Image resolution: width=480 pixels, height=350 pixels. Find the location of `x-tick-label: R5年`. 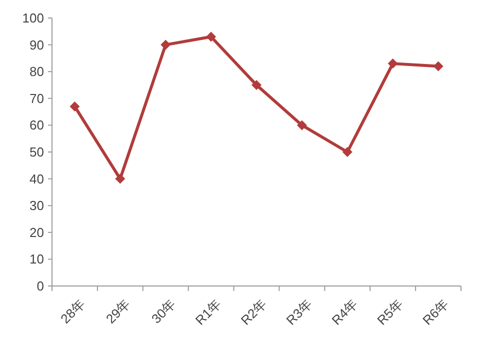

x-tick-label: R5年 is located at coordinates (390, 312).